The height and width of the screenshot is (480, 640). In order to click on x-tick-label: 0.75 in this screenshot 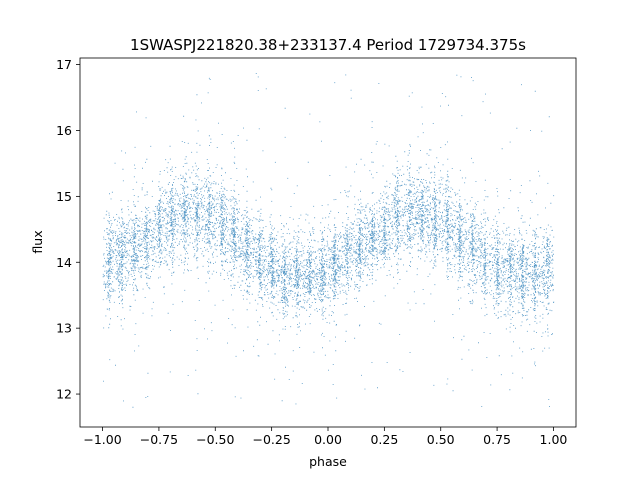, I will do `click(497, 439)`.